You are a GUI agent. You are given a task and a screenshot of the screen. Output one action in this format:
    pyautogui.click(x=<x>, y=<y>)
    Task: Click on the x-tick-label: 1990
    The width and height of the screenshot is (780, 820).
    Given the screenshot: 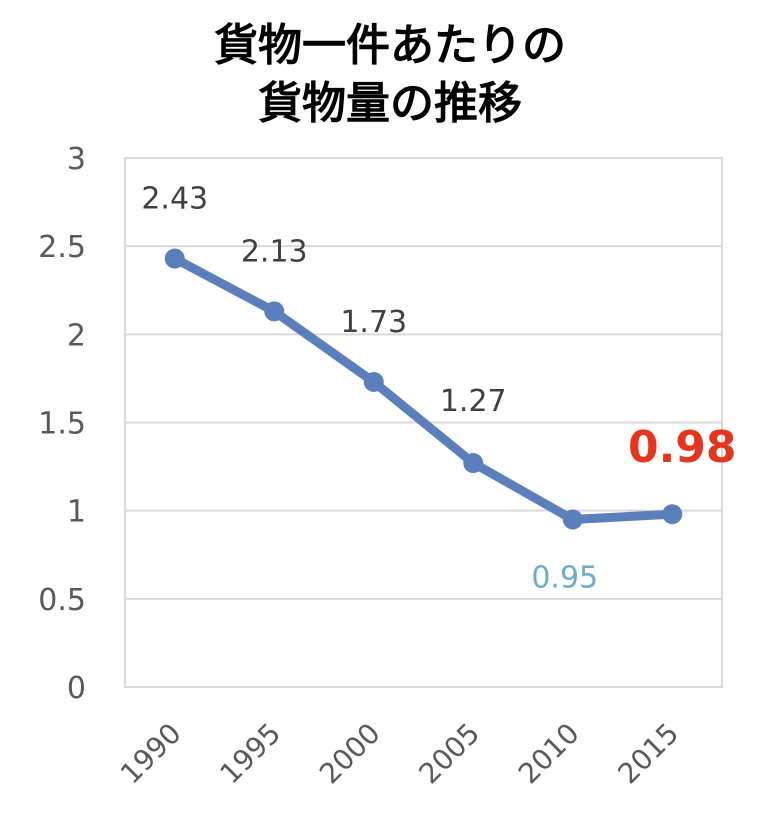 What is the action you would take?
    pyautogui.click(x=151, y=754)
    